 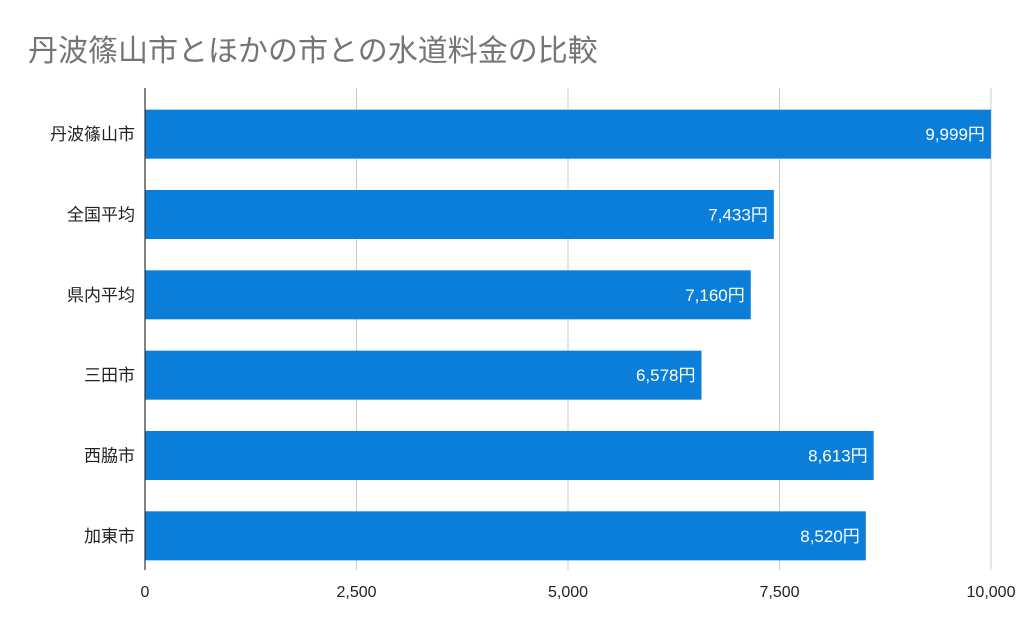 What do you see at coordinates (955, 134) in the screenshot?
I see `data-label: 9,999円` at bounding box center [955, 134].